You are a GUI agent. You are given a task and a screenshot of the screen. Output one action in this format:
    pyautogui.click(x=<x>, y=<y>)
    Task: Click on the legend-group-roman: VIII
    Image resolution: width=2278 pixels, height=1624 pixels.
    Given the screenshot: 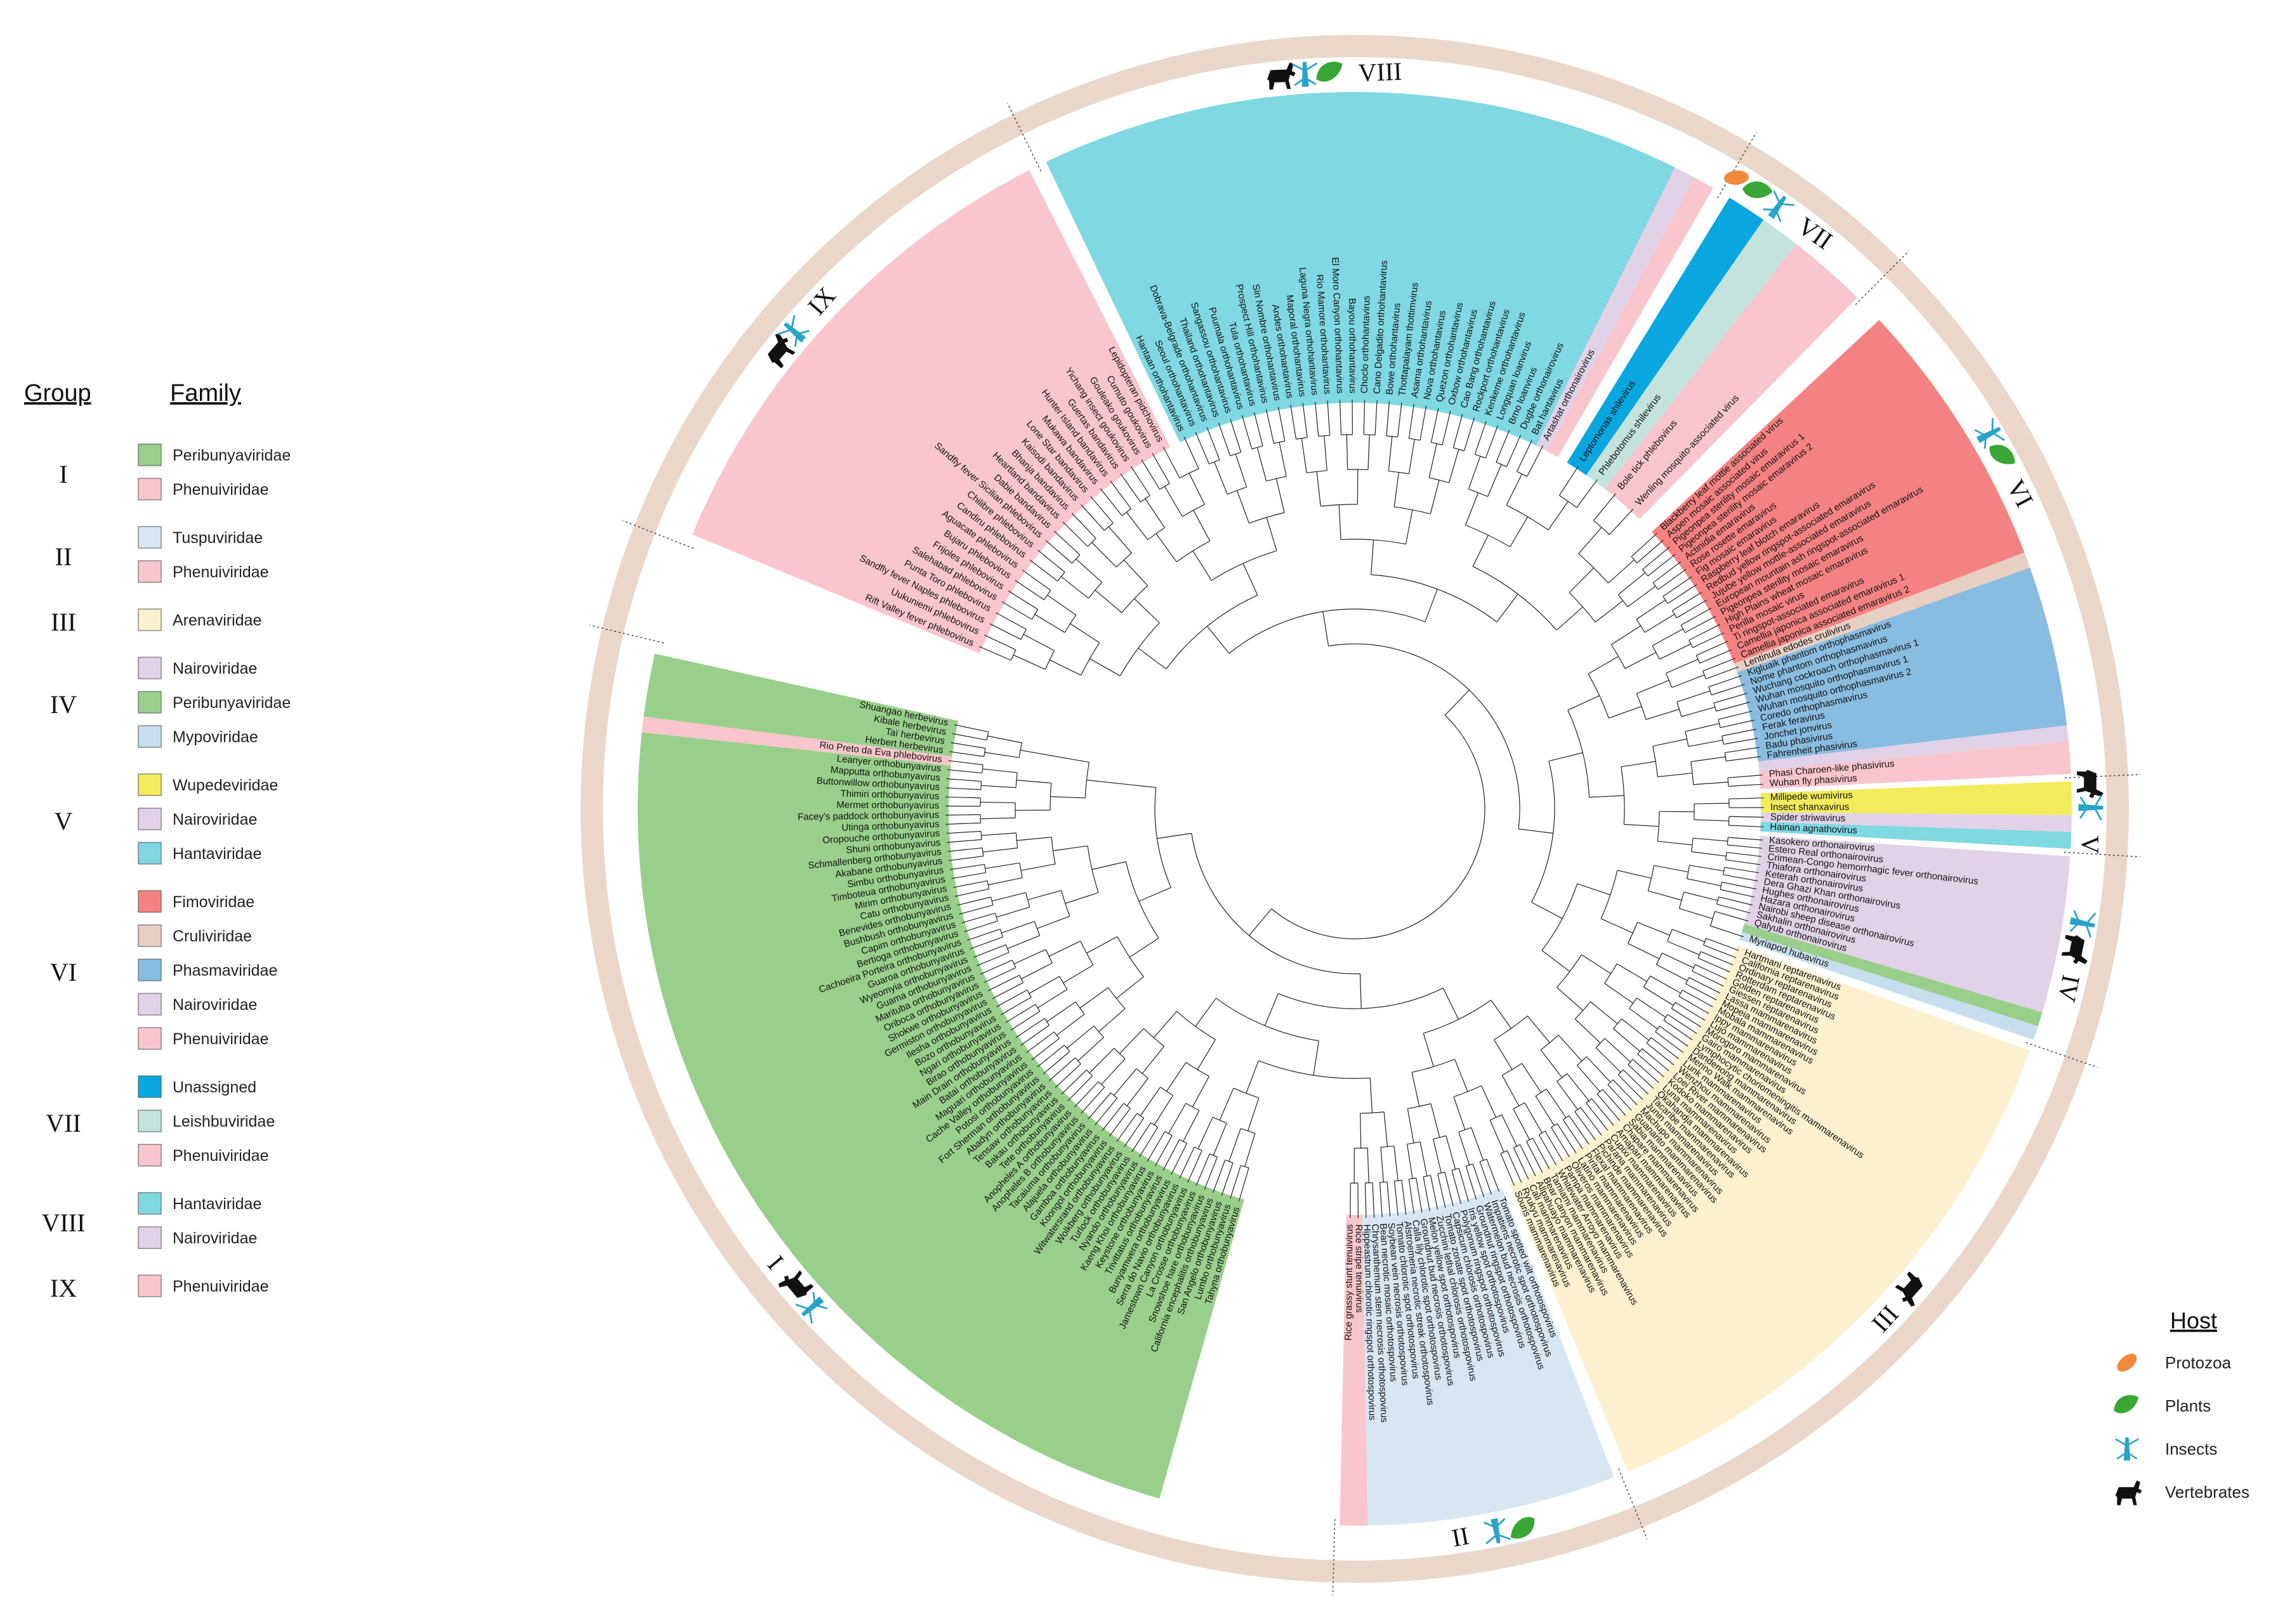 What is the action you would take?
    pyautogui.click(x=64, y=1223)
    